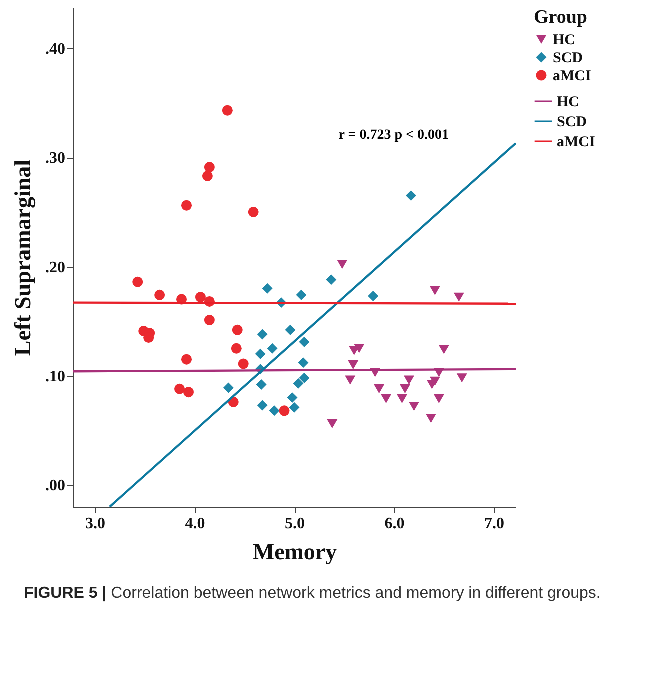 The width and height of the screenshot is (657, 674). What do you see at coordinates (56, 486) in the screenshot?
I see `y-tick-label: .00` at bounding box center [56, 486].